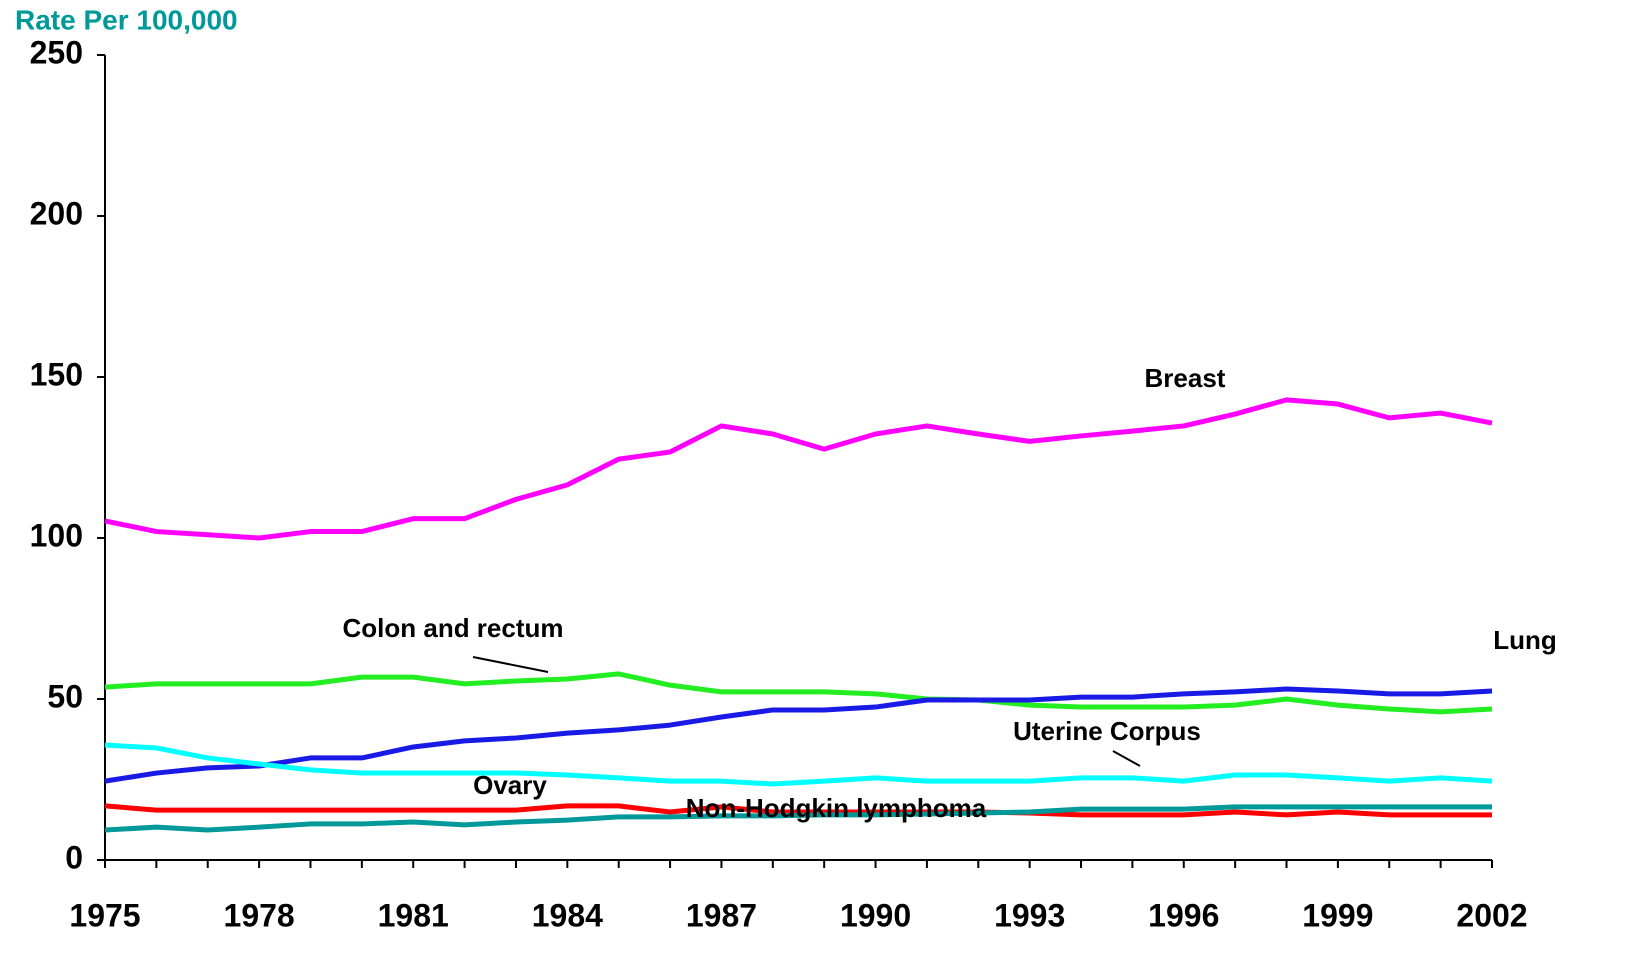 This screenshot has width=1637, height=978. I want to click on y-tick-label: 100, so click(56, 535).